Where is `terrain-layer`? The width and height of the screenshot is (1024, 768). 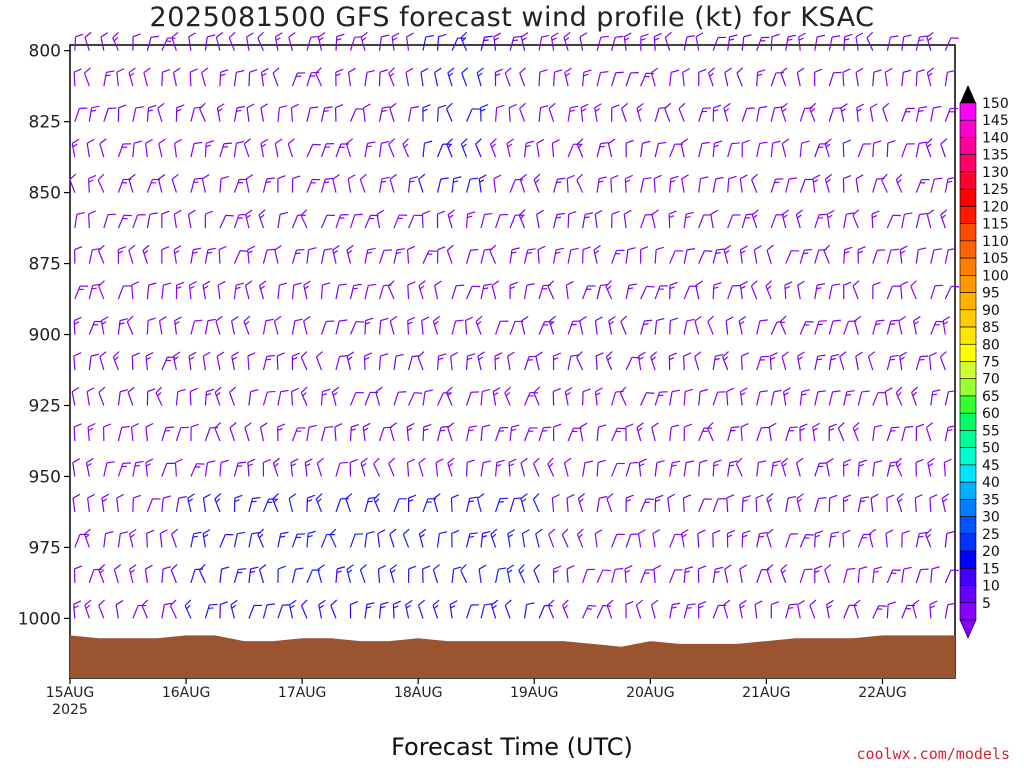 terrain-layer is located at coordinates (512, 656).